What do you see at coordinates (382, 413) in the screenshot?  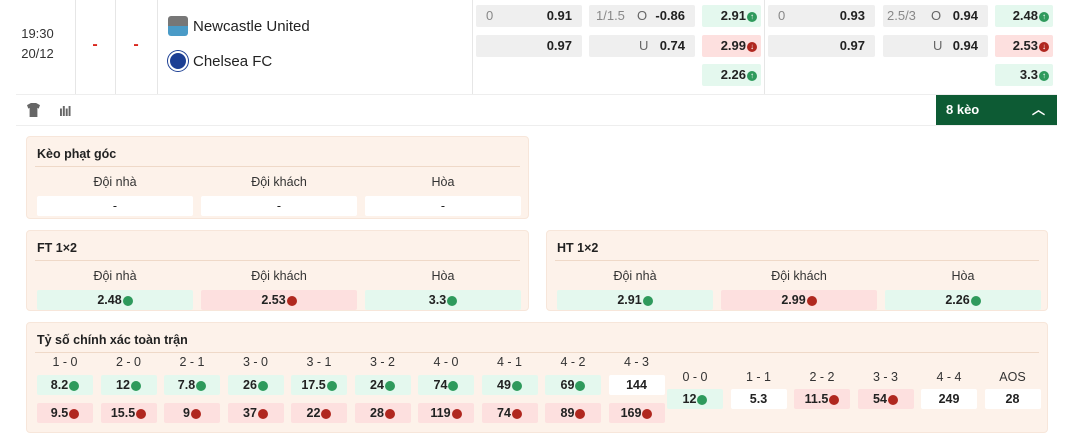 I see `away-score-odds: 28` at bounding box center [382, 413].